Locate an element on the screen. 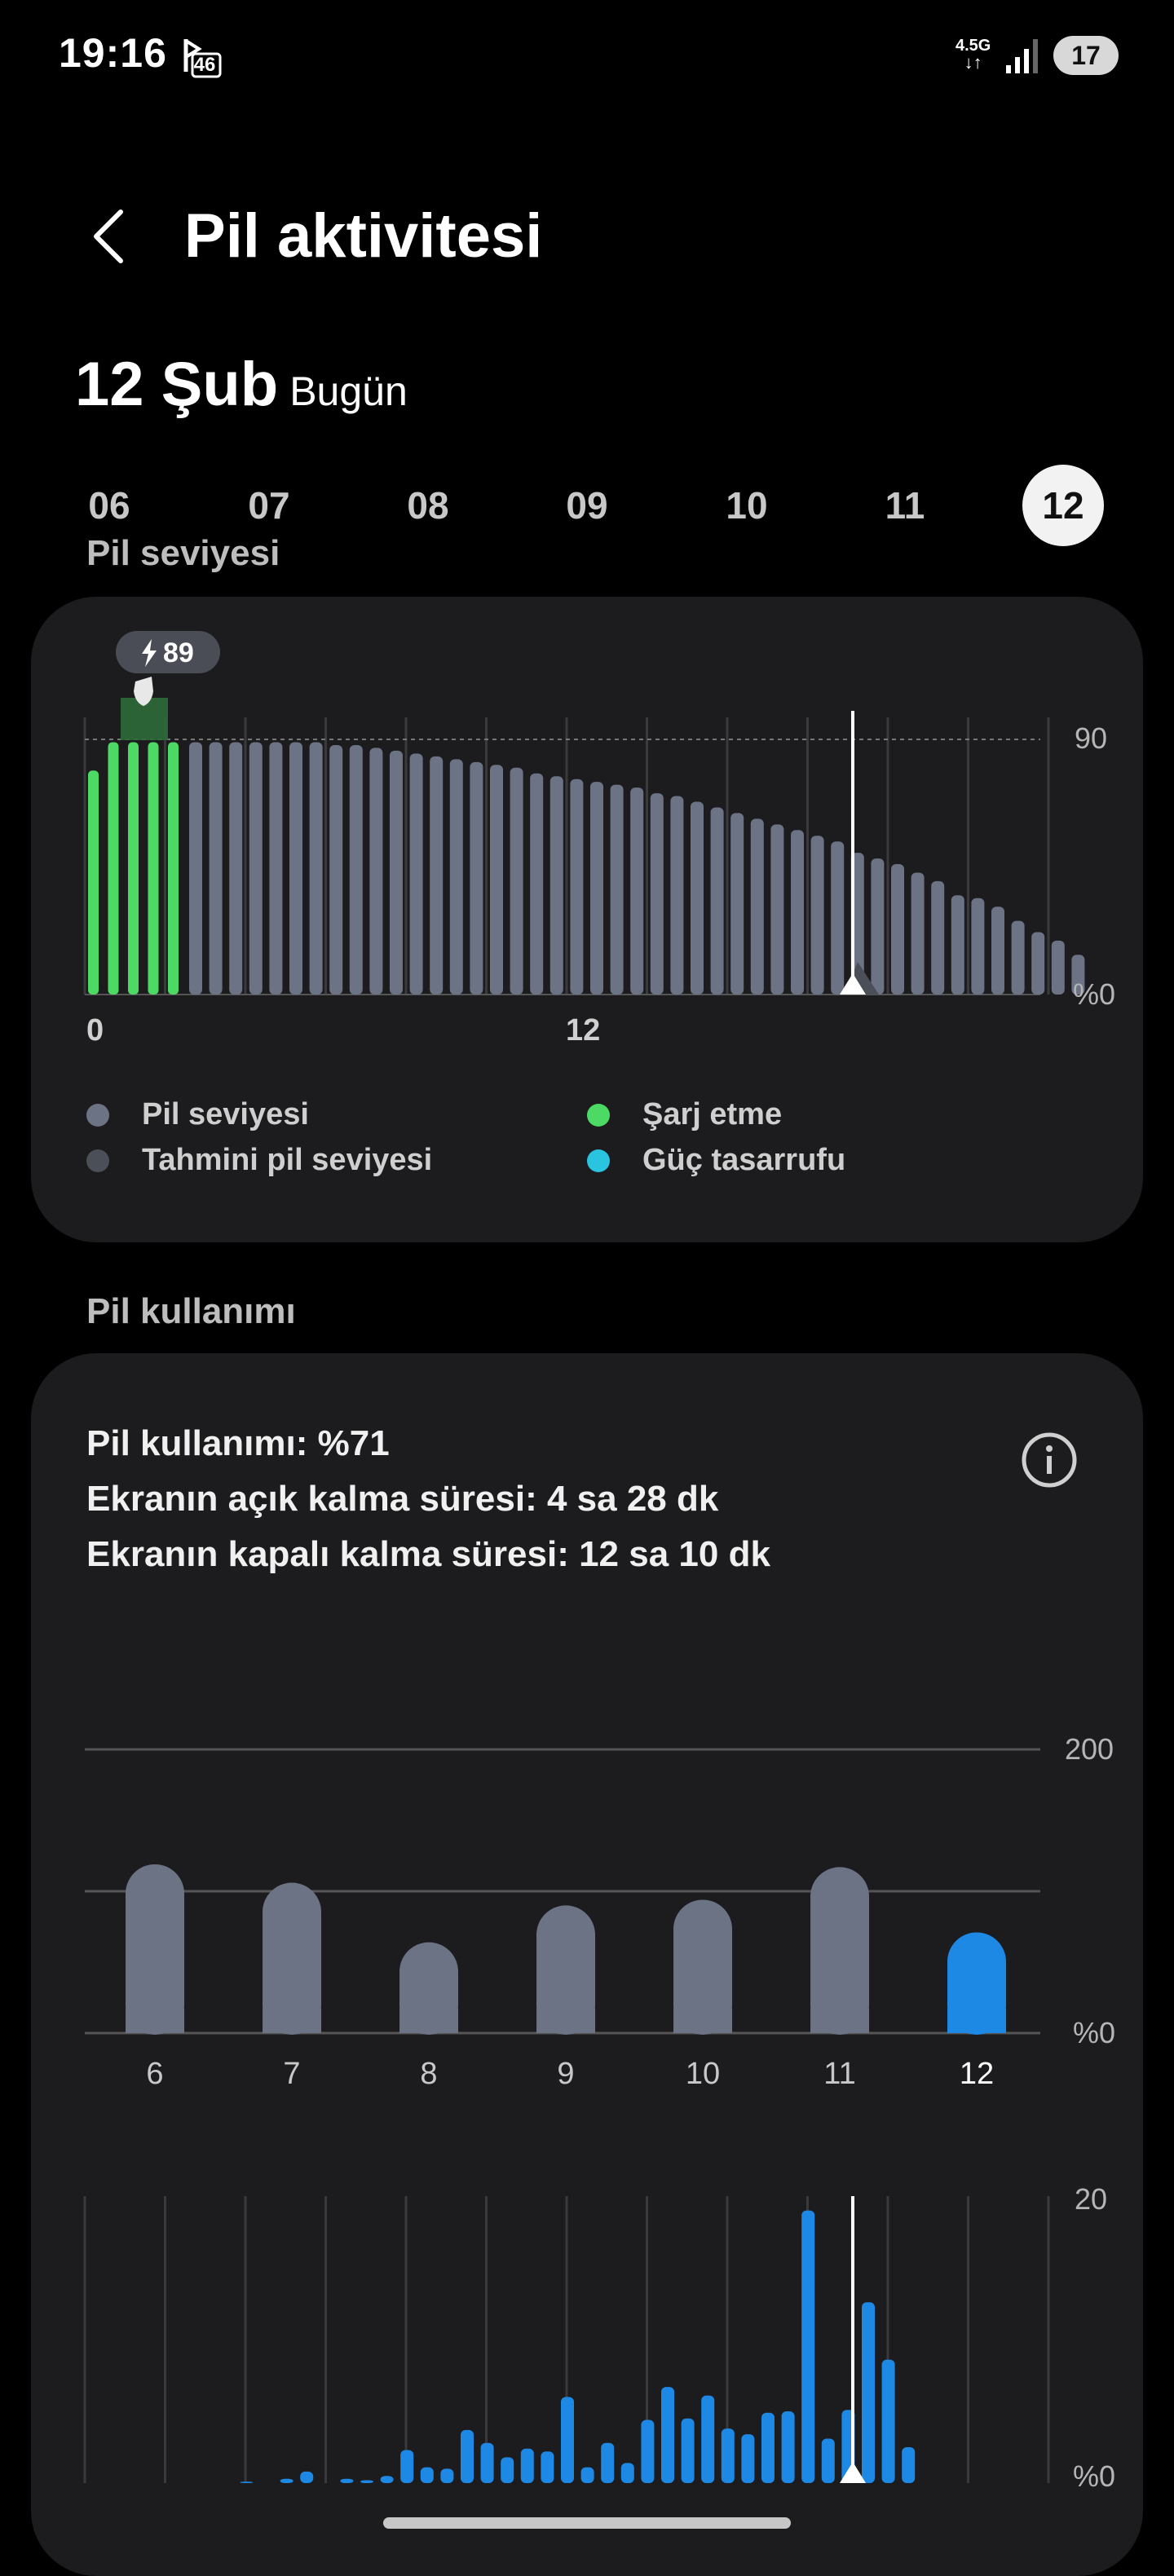  info-icon is located at coordinates (1050, 1460).